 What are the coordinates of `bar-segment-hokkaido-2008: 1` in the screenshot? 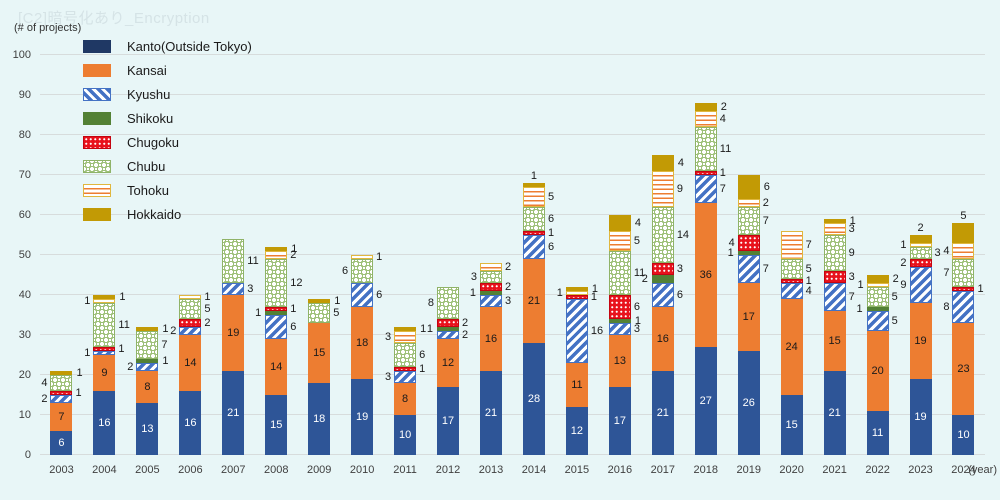 It's located at (281, 249).